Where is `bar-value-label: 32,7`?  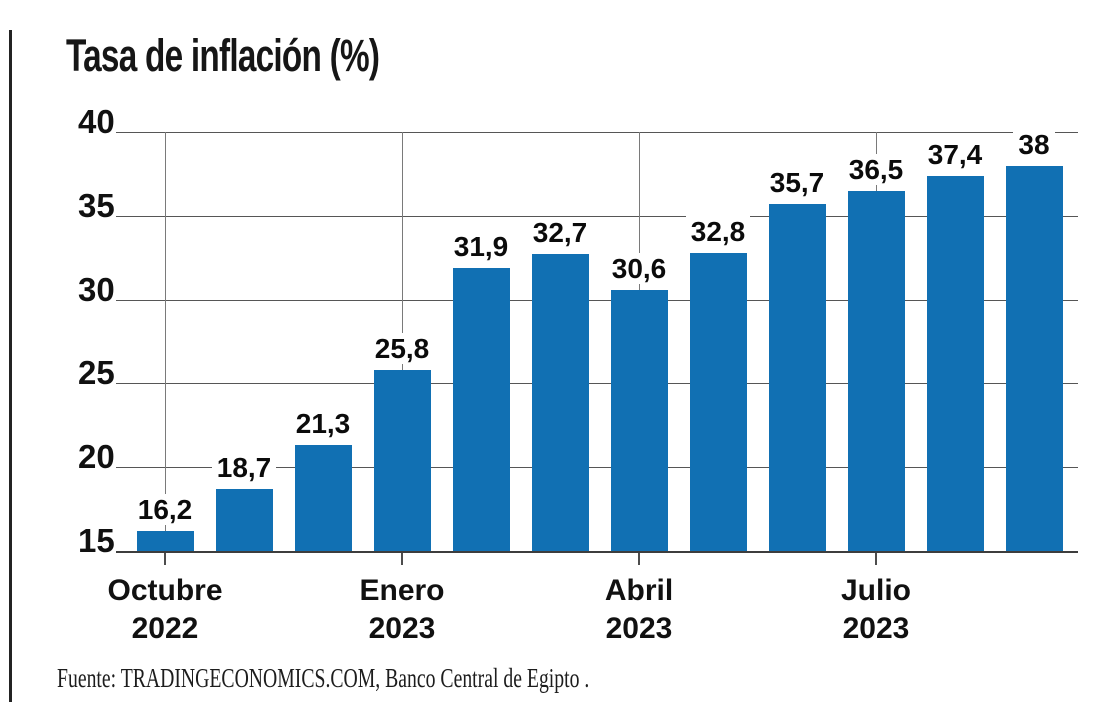 bar-value-label: 32,7 is located at coordinates (560, 232).